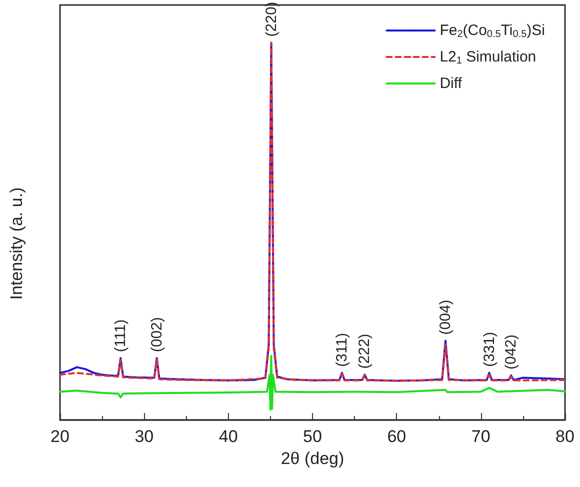  Describe the element at coordinates (511, 352) in the screenshot. I see `annotation: (042)` at that location.